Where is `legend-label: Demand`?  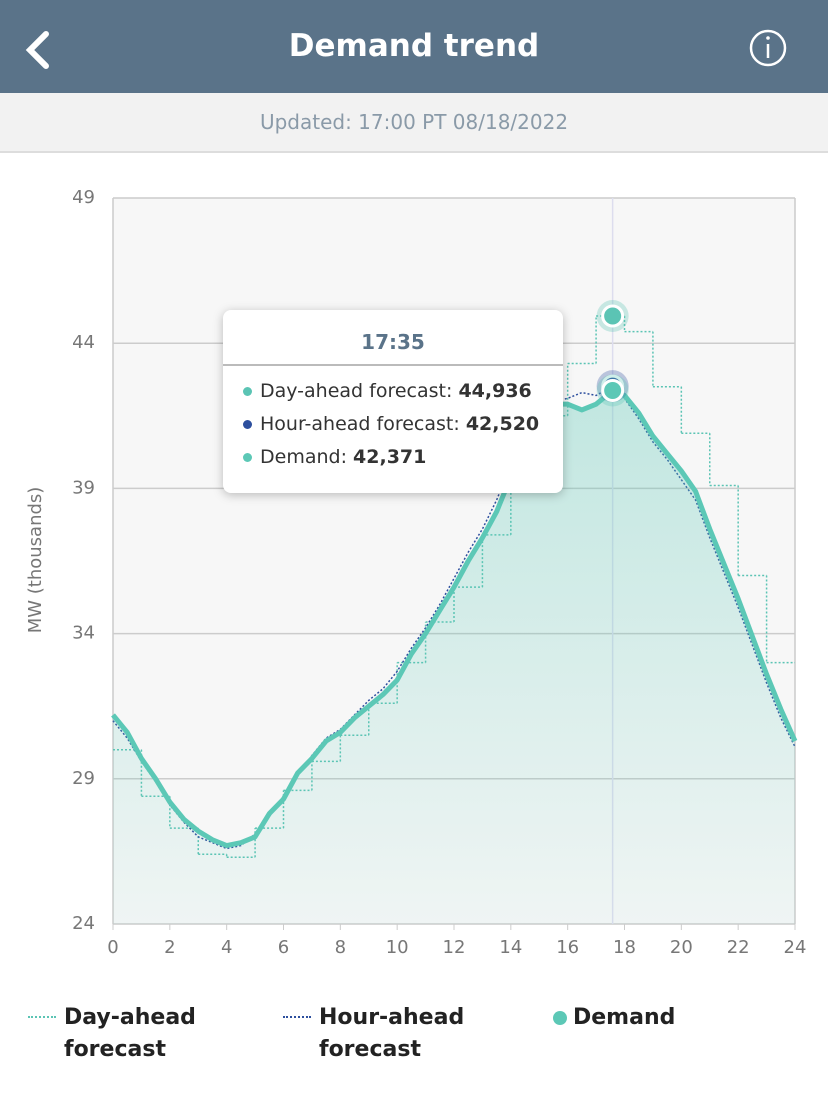
legend-label: Demand is located at coordinates (624, 1017).